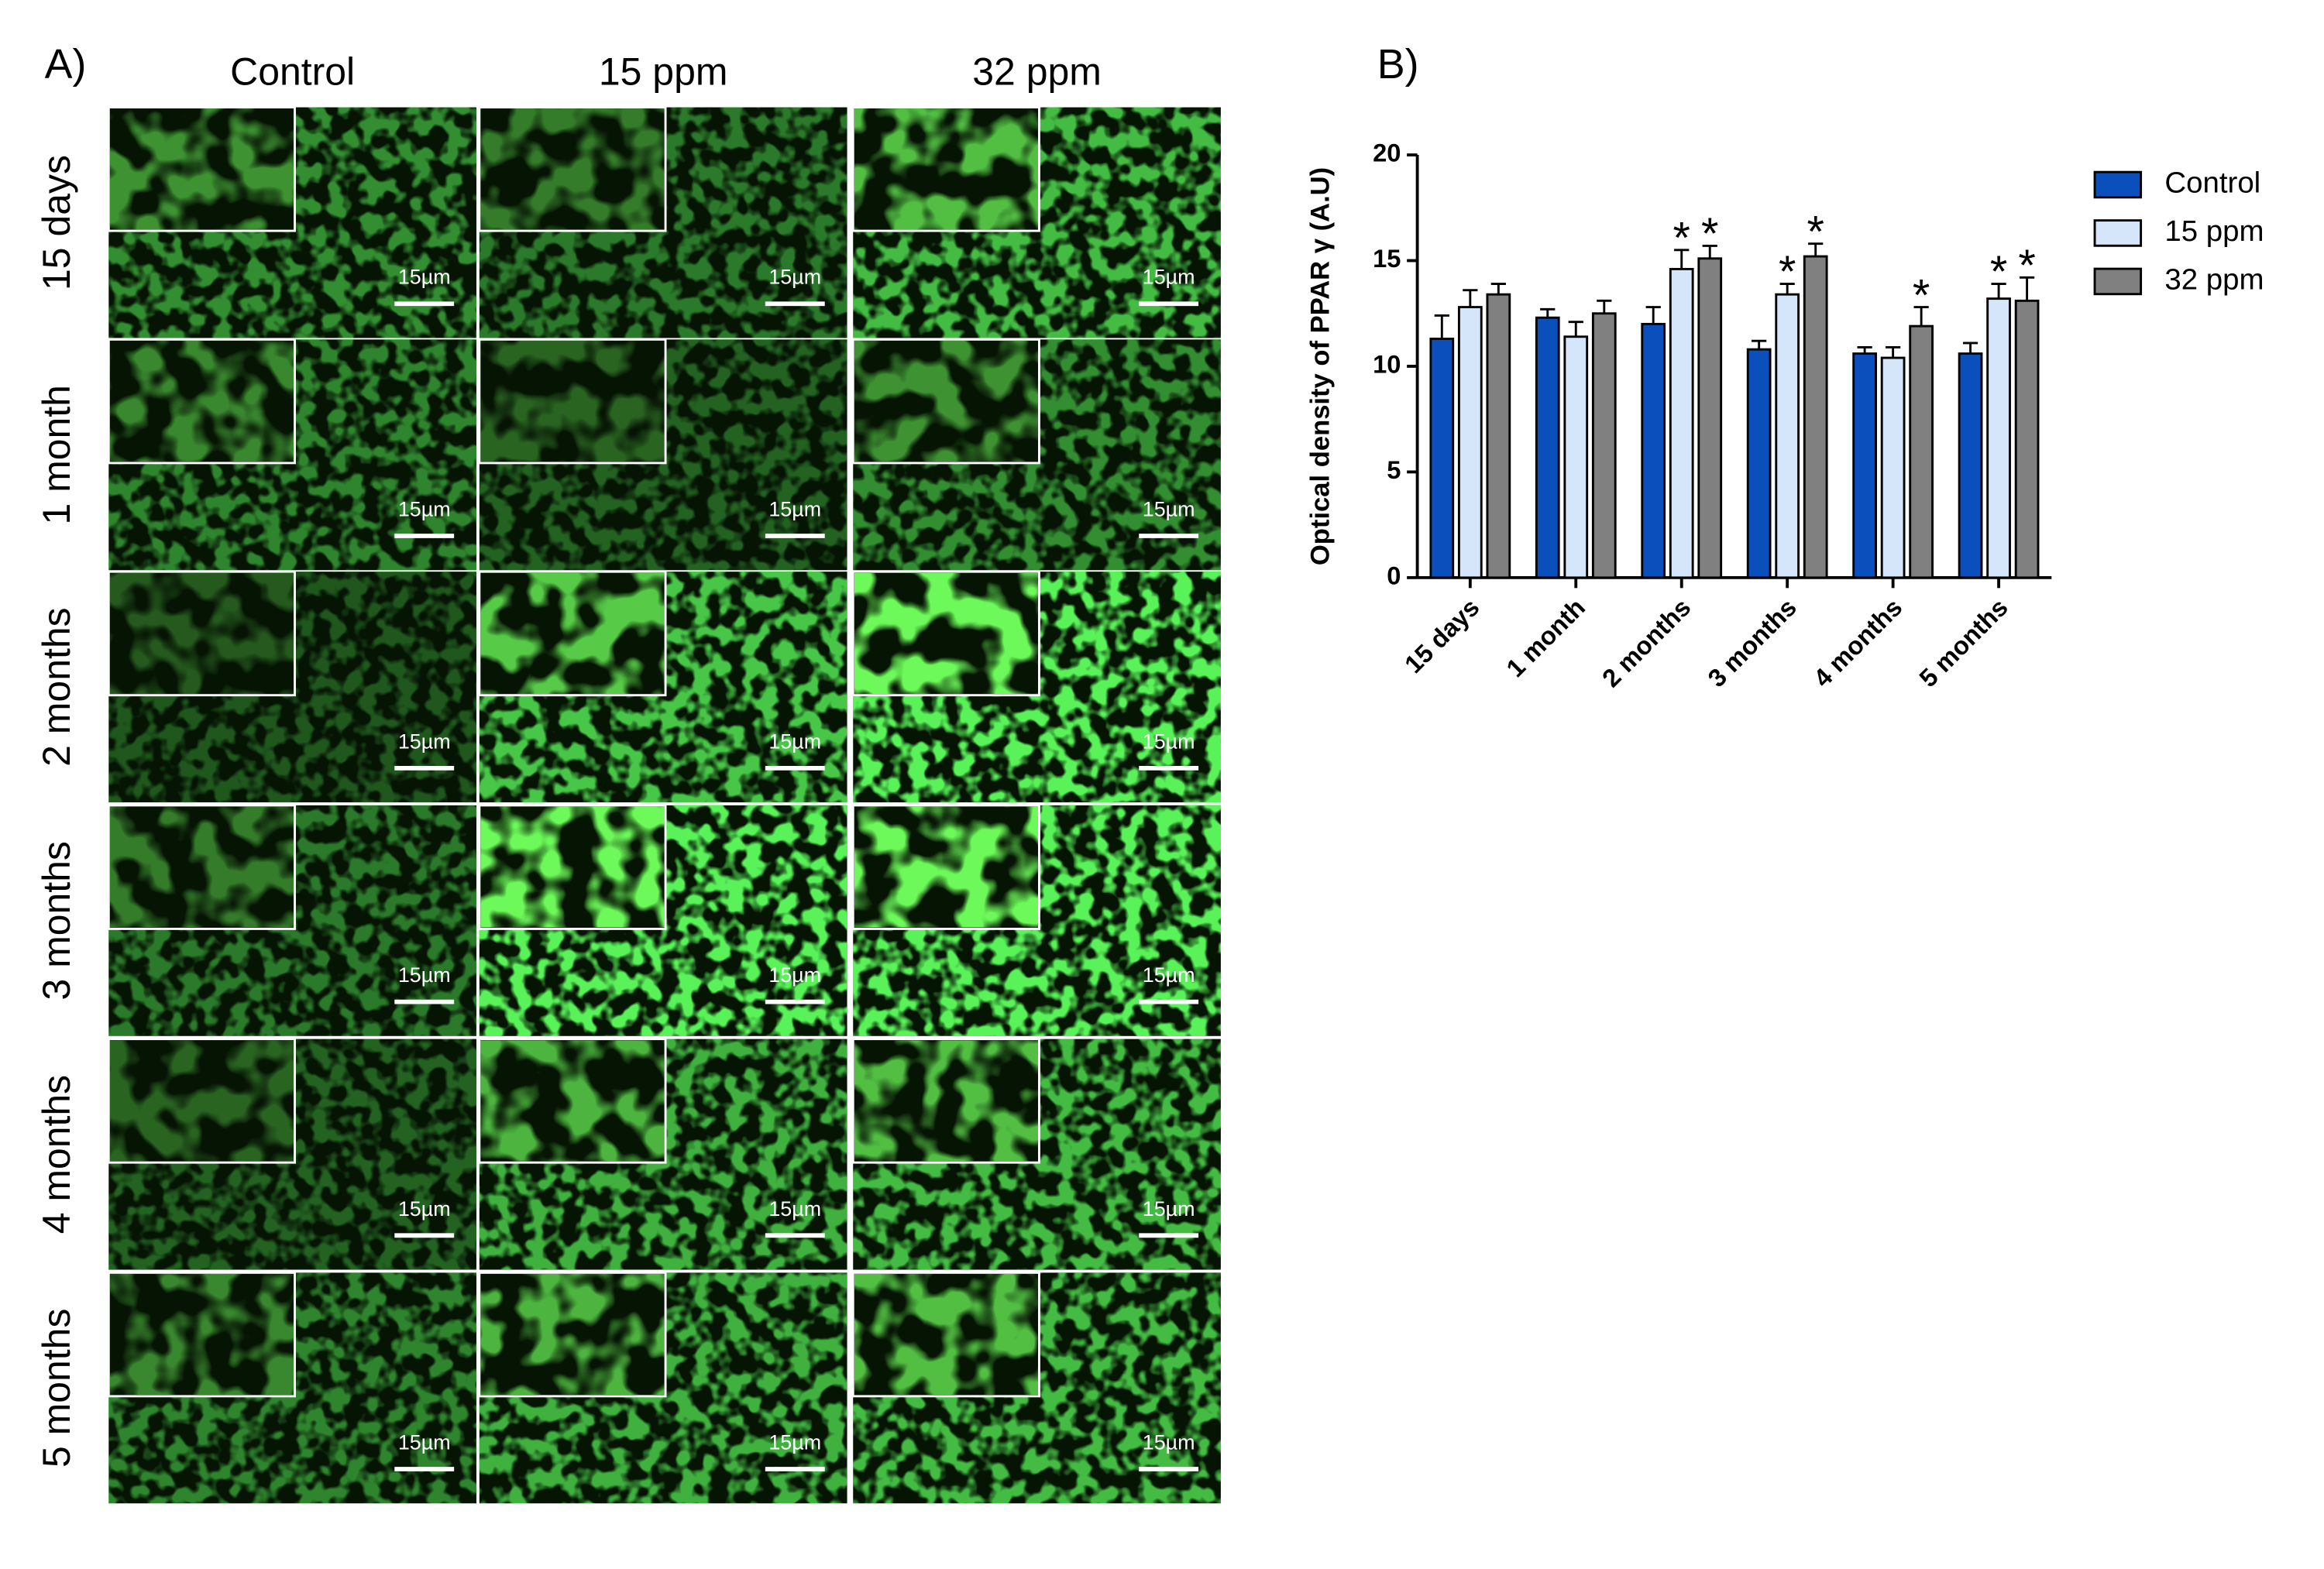 The height and width of the screenshot is (1569, 2324). Describe the element at coordinates (1394, 575) in the screenshot. I see `y-tick-label: 0` at that location.